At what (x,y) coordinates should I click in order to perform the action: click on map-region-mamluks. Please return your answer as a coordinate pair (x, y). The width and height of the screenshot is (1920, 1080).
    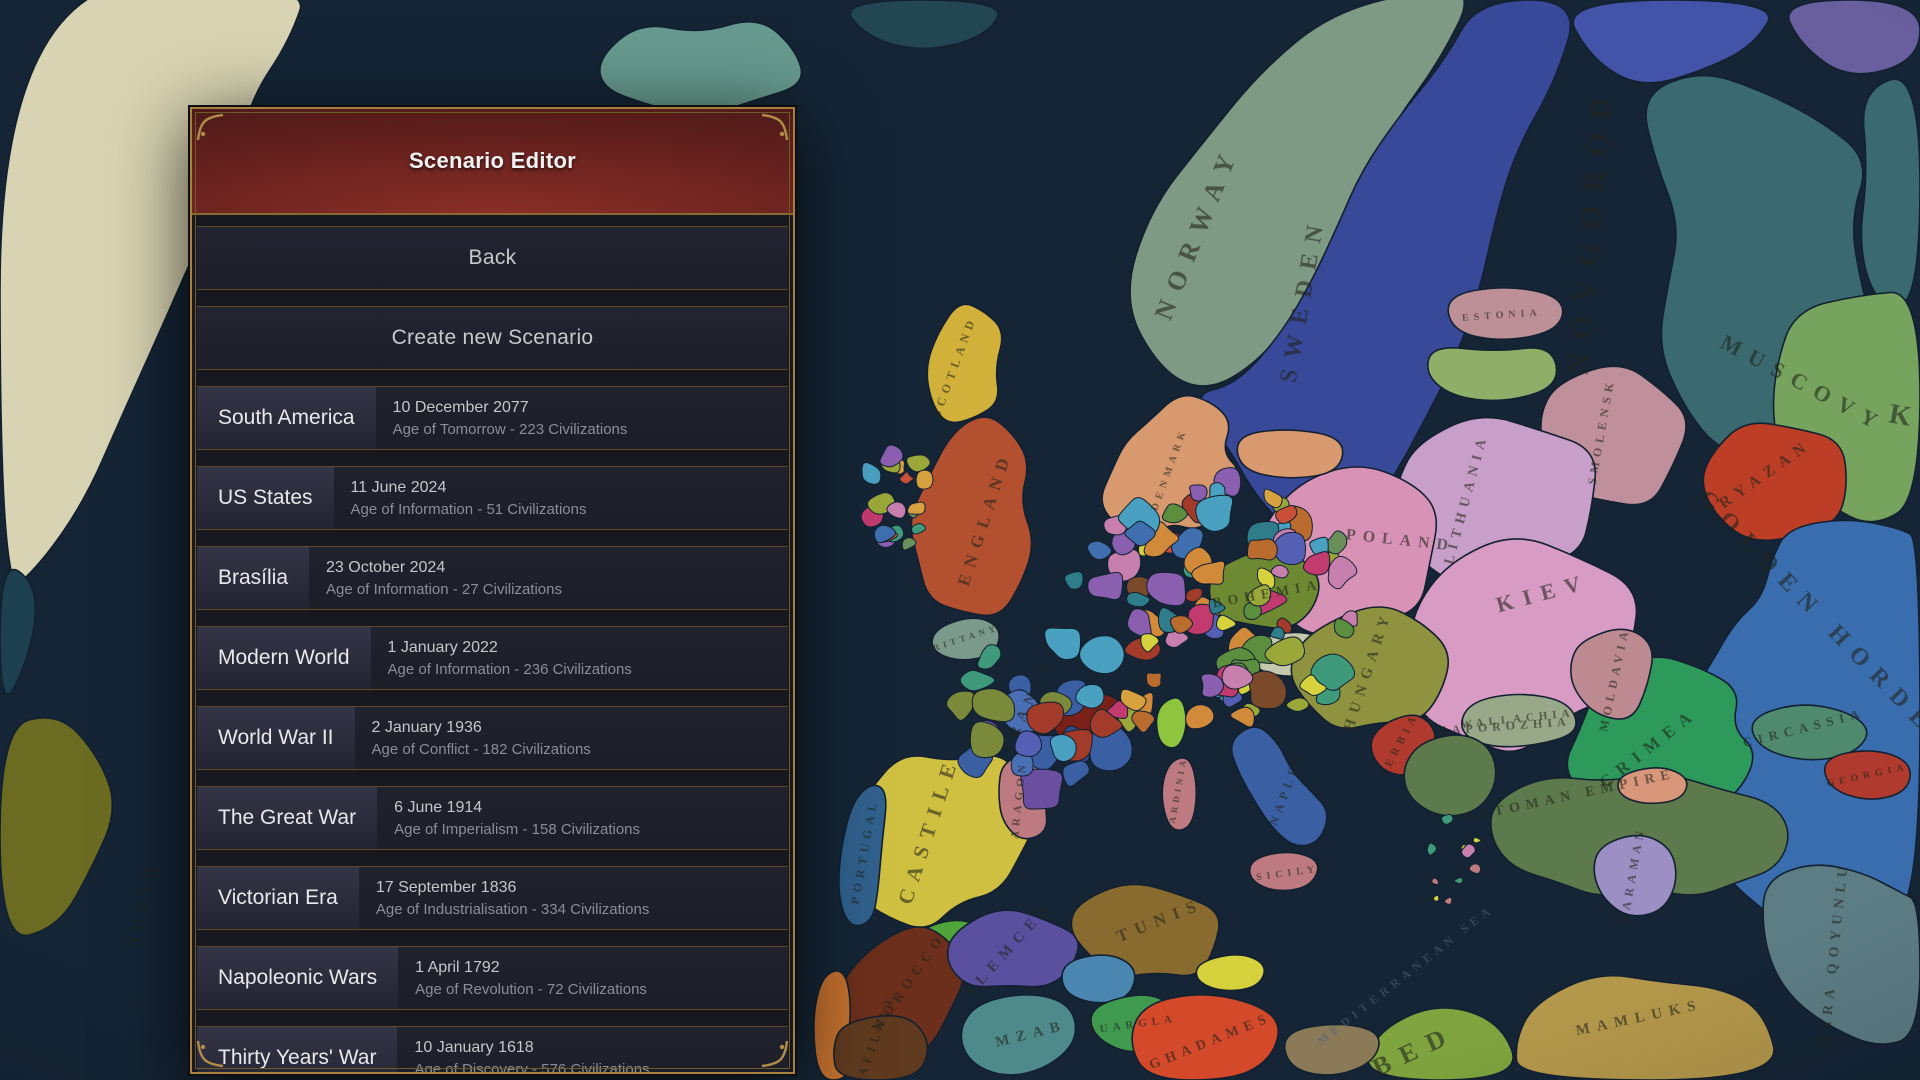
    Looking at the image, I should click on (1645, 1027).